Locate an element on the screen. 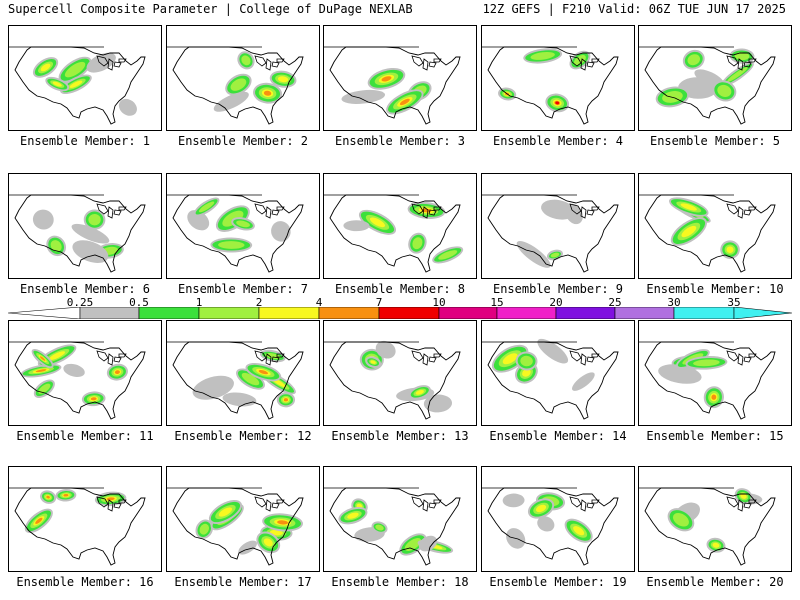 This screenshot has height=600, width=800. colorbar-tick-label: 1 is located at coordinates (199, 302).